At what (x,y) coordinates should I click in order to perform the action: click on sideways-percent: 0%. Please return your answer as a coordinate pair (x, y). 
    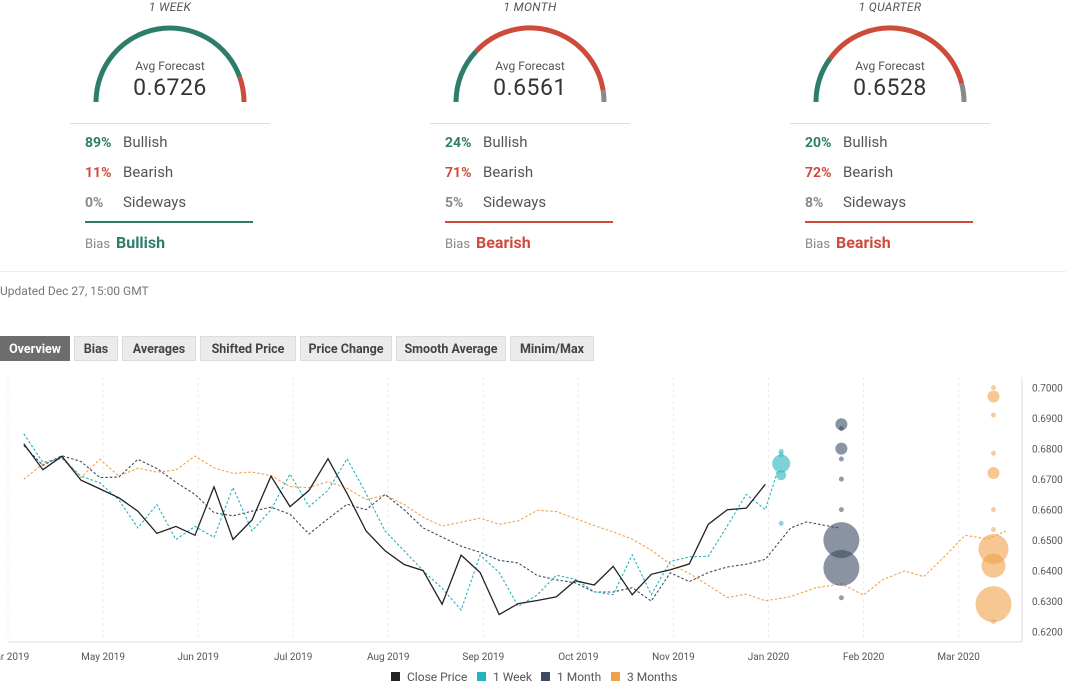
    Looking at the image, I should click on (94, 203).